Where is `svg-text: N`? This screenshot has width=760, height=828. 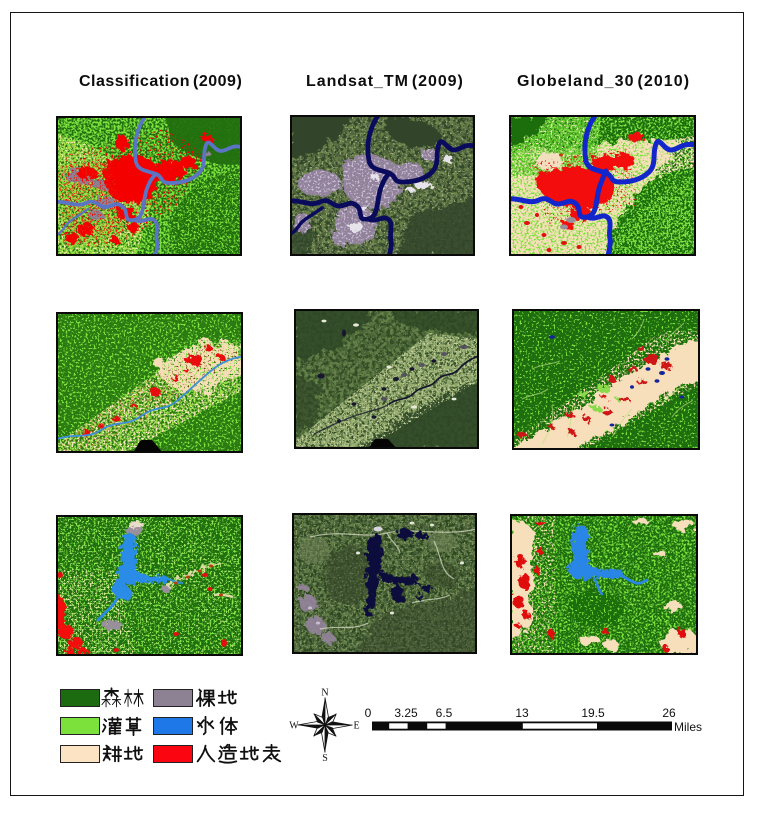 svg-text: N is located at coordinates (324, 693).